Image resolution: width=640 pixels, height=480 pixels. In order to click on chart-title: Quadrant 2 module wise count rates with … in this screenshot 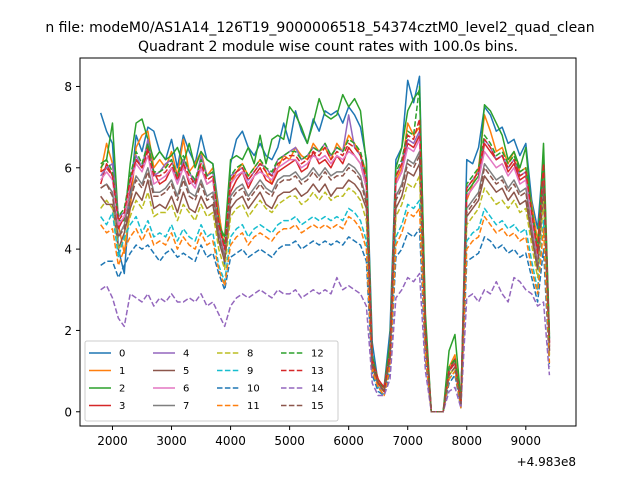, I will do `click(328, 47)`.